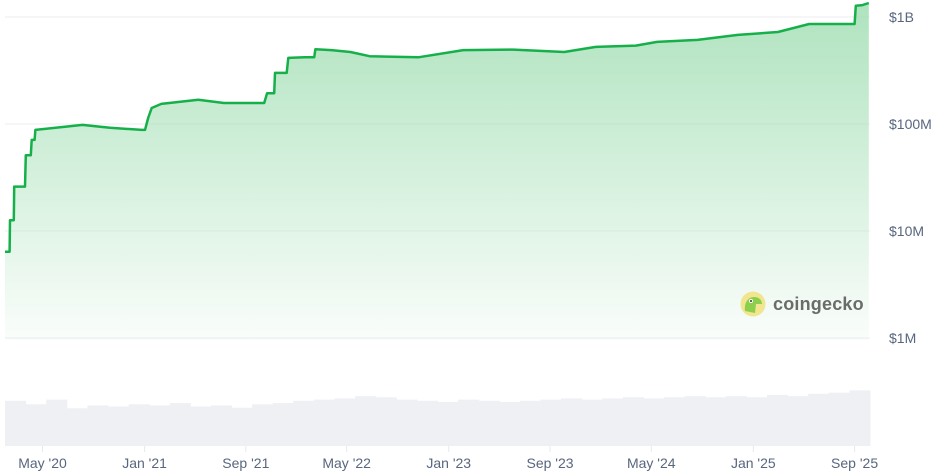 Image resolution: width=935 pixels, height=471 pixels. What do you see at coordinates (346, 463) in the screenshot?
I see `x-tick-label: May '22` at bounding box center [346, 463].